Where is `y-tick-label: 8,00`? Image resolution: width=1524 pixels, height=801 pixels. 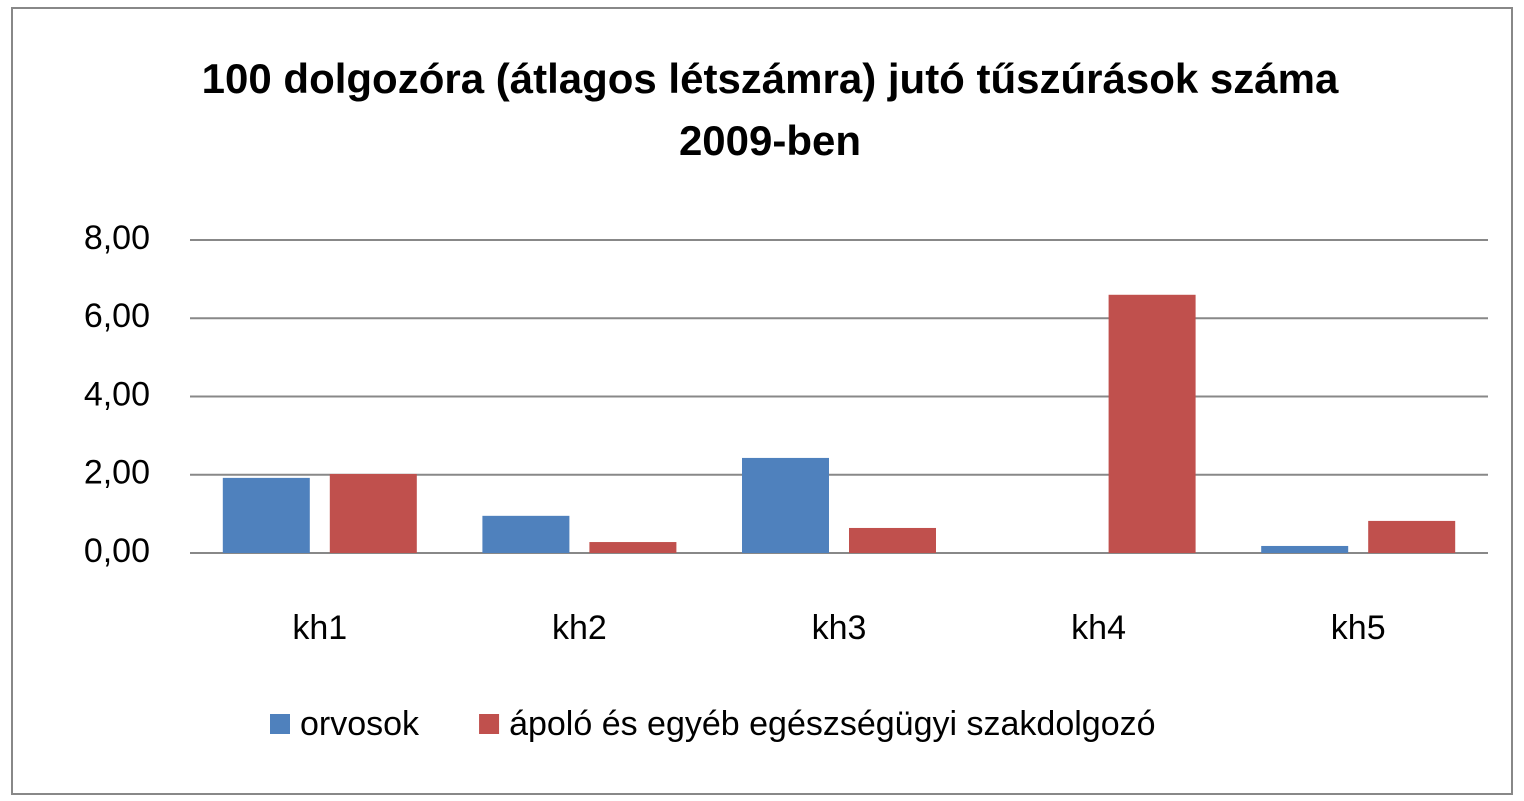 y-tick-label: 8,00 is located at coordinates (117, 238).